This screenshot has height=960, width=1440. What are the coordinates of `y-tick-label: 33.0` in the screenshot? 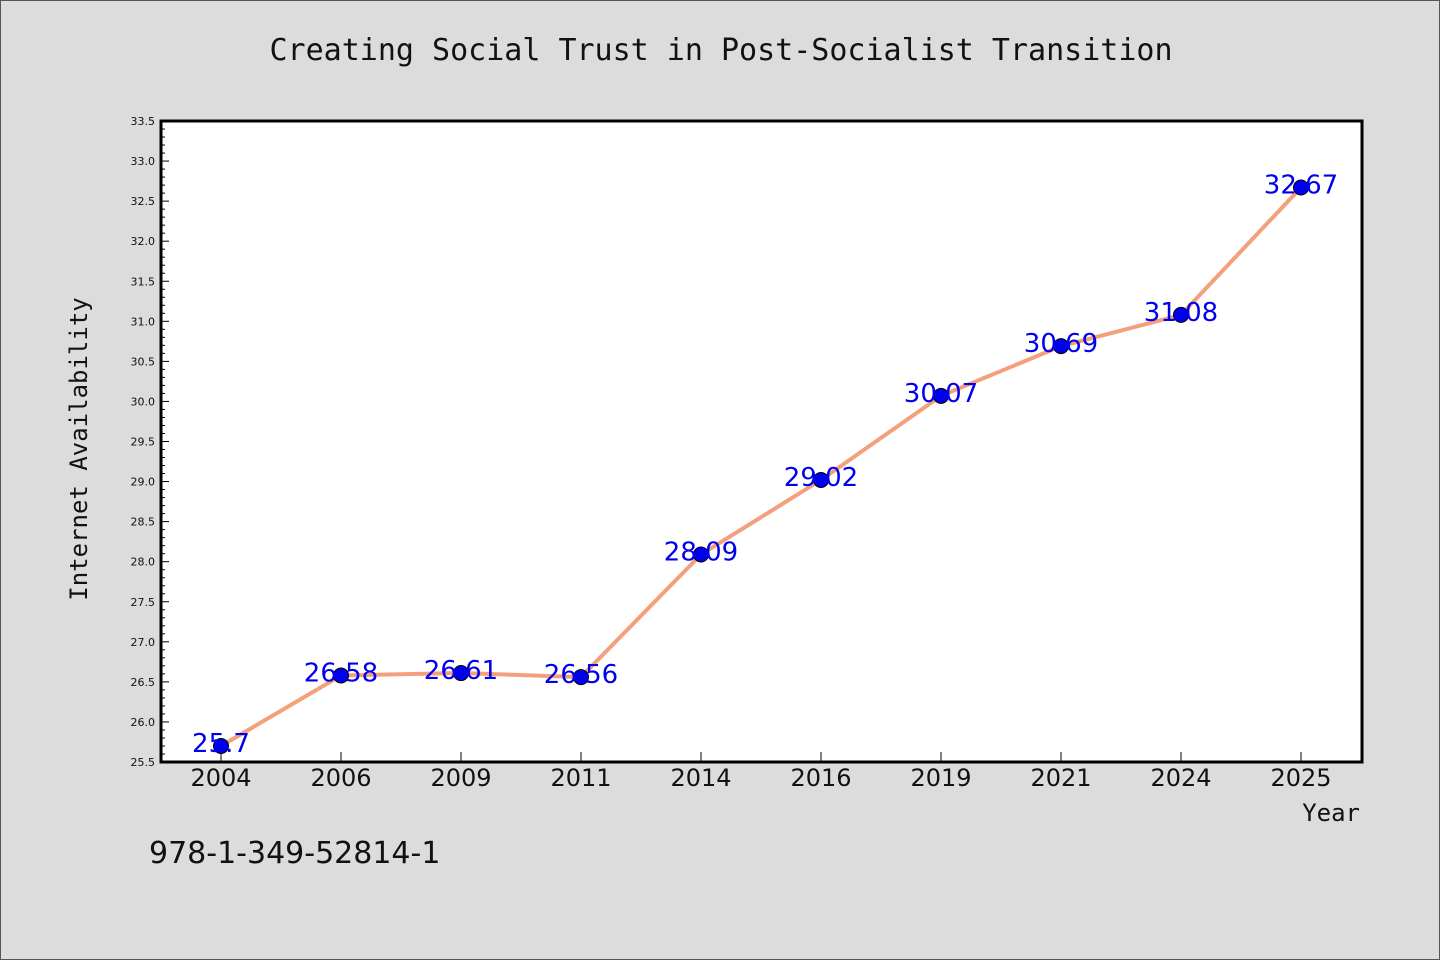 It's located at (143, 161).